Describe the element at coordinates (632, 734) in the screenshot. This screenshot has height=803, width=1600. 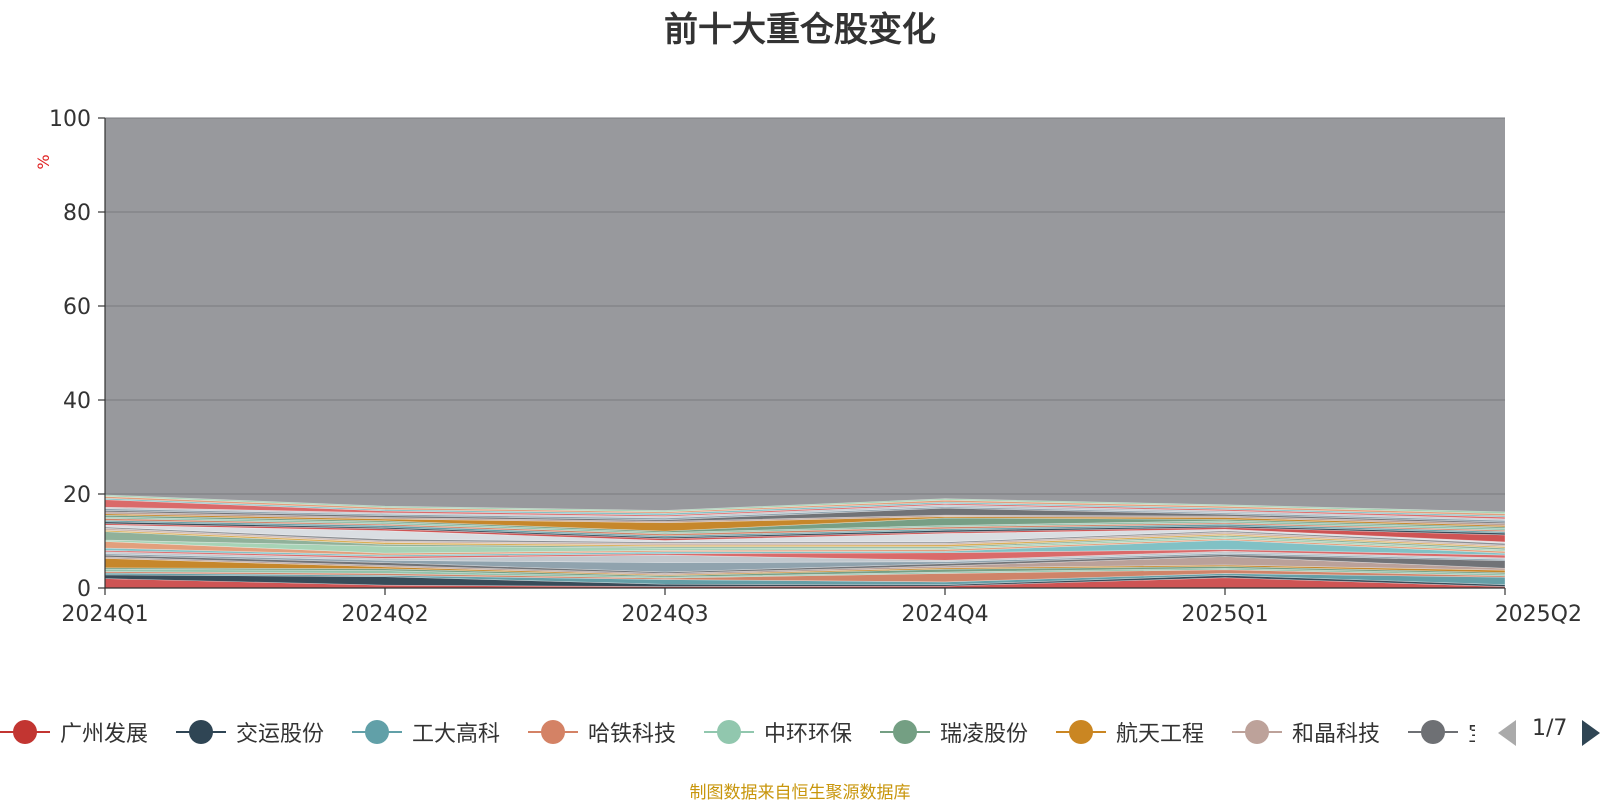
I see `legend-label: 哈铁科技` at that location.